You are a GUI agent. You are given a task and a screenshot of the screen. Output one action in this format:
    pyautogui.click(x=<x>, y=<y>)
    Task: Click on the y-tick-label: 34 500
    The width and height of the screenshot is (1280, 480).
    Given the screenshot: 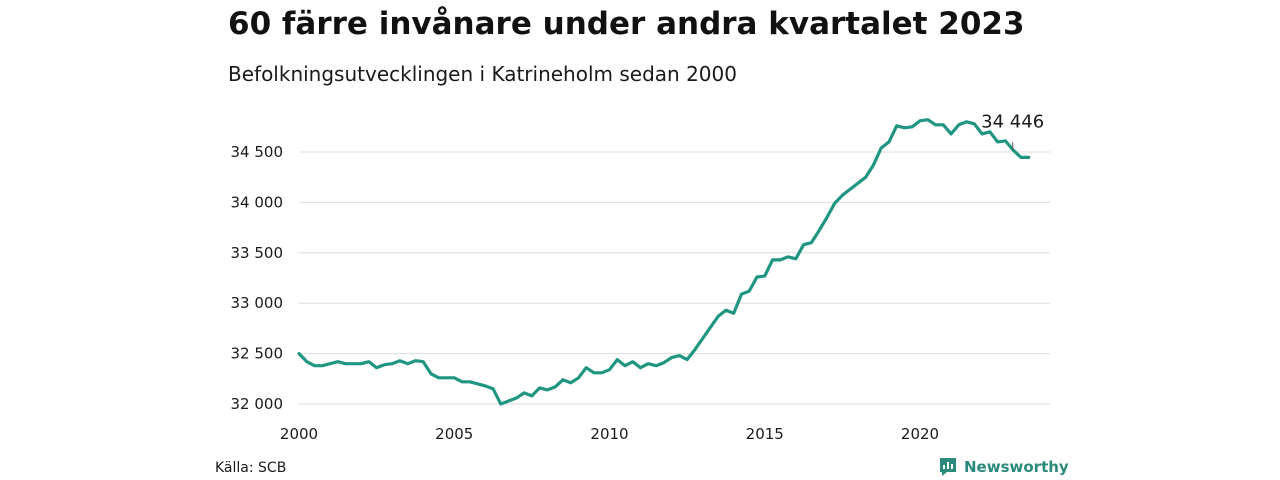 What is the action you would take?
    pyautogui.click(x=257, y=152)
    